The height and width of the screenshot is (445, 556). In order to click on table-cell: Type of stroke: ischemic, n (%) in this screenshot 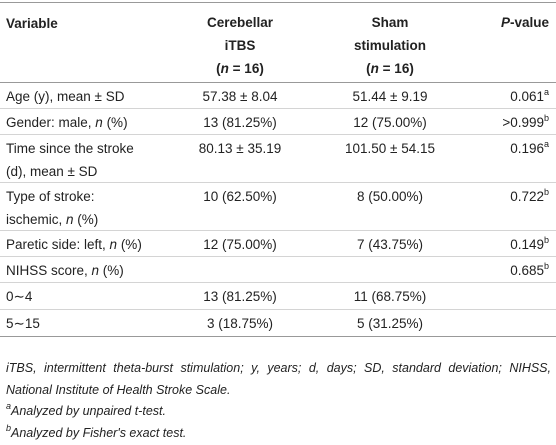, I will do `click(106, 207)`.